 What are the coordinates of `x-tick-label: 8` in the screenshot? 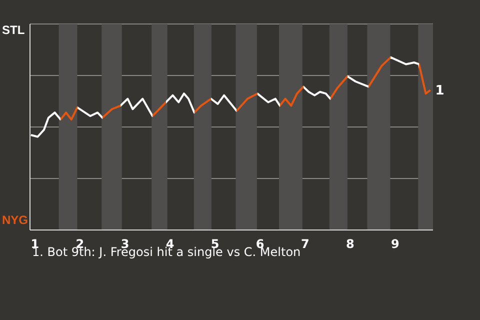 It's located at (350, 244).